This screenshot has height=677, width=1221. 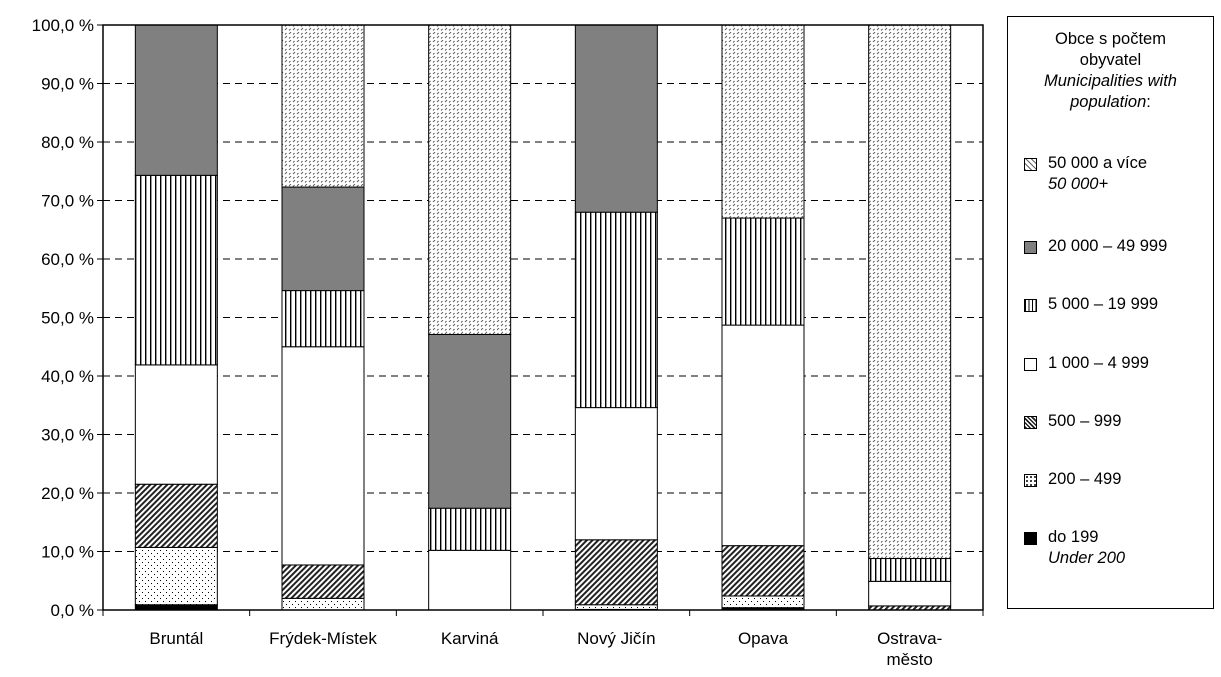 I want to click on legend-entry-1-000-4-999: 1 000 – 4 999, so click(x=1086, y=363).